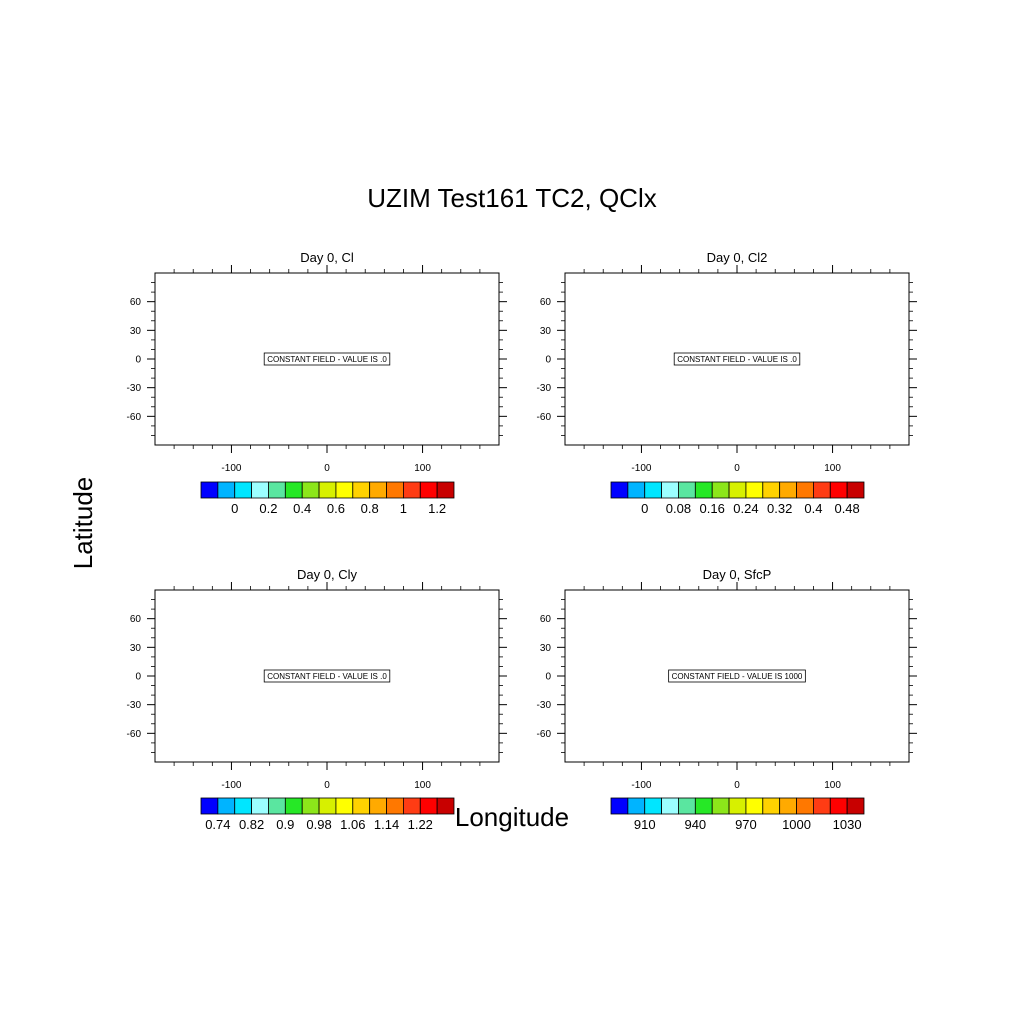 This screenshot has width=1024, height=1024. What do you see at coordinates (437, 508) in the screenshot?
I see `colorbar-label: 1.2` at bounding box center [437, 508].